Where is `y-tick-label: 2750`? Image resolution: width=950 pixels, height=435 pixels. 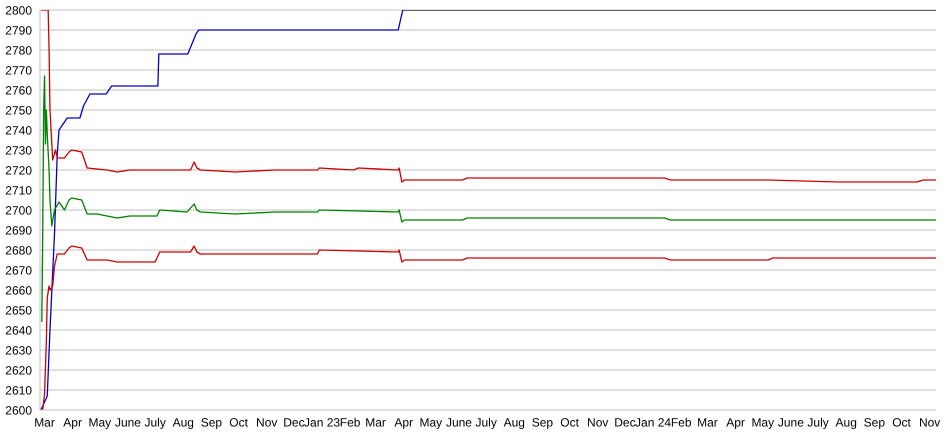 y-tick-label: 2750 is located at coordinates (18, 110).